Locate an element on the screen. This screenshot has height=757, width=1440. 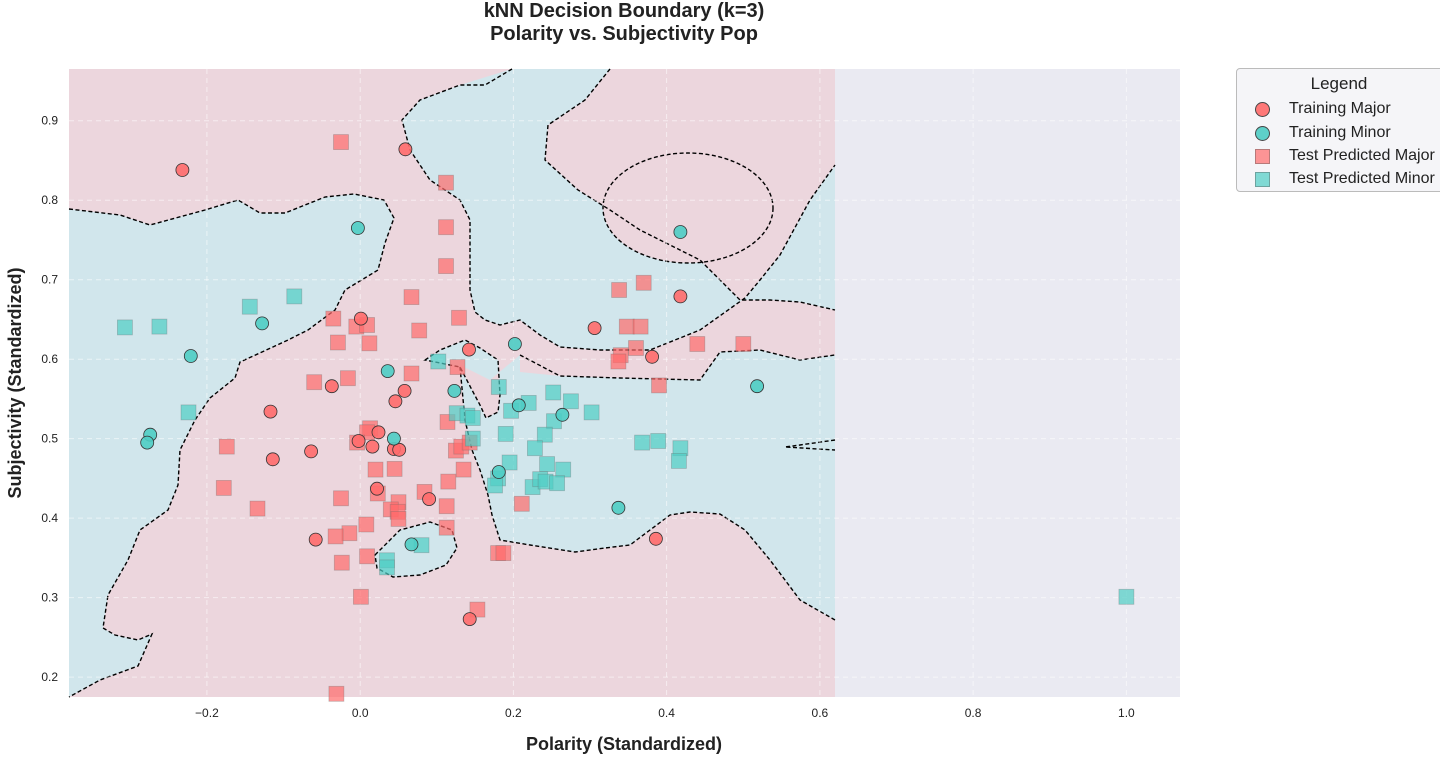
x-tick-label: −0.2 is located at coordinates (207, 713).